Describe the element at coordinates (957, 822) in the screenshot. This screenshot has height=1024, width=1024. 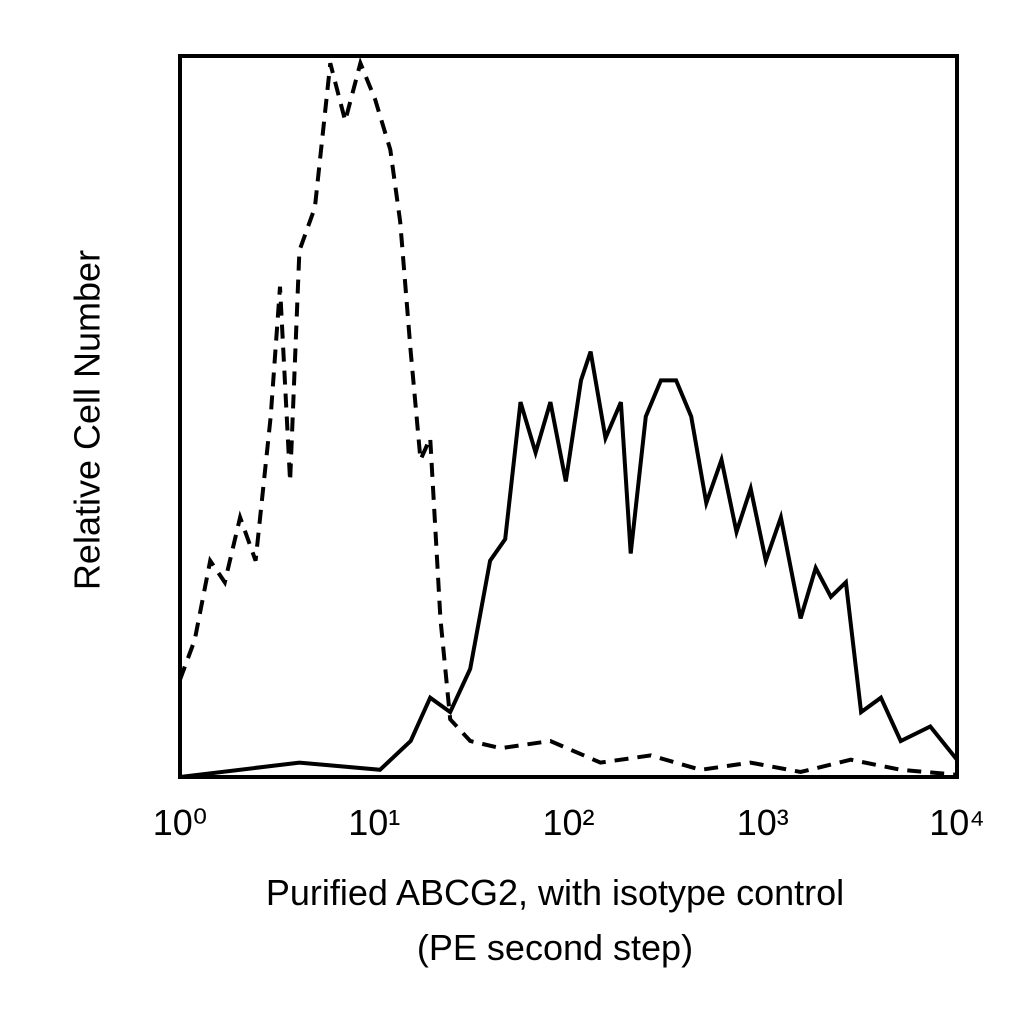
I see `x-tick-label: 10⁴` at that location.